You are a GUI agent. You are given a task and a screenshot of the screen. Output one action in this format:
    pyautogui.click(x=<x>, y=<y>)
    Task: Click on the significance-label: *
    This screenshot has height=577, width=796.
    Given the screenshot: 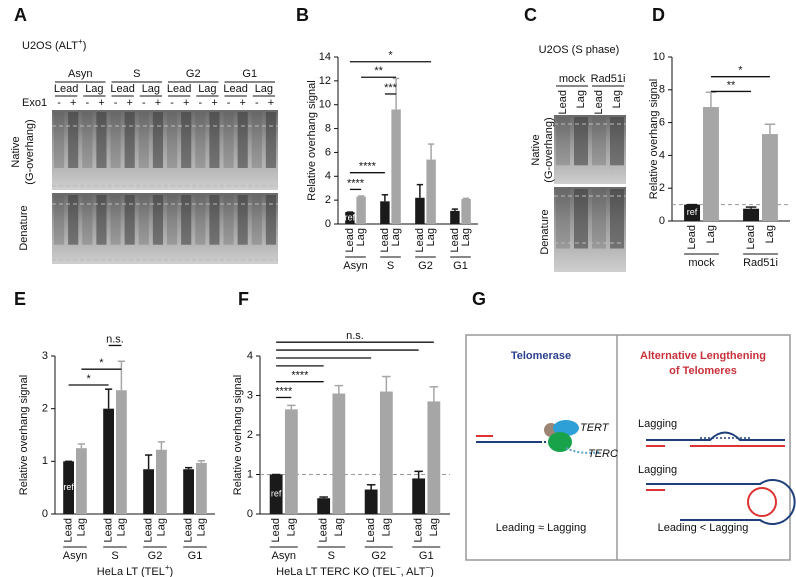 What is the action you would take?
    pyautogui.click(x=390, y=56)
    